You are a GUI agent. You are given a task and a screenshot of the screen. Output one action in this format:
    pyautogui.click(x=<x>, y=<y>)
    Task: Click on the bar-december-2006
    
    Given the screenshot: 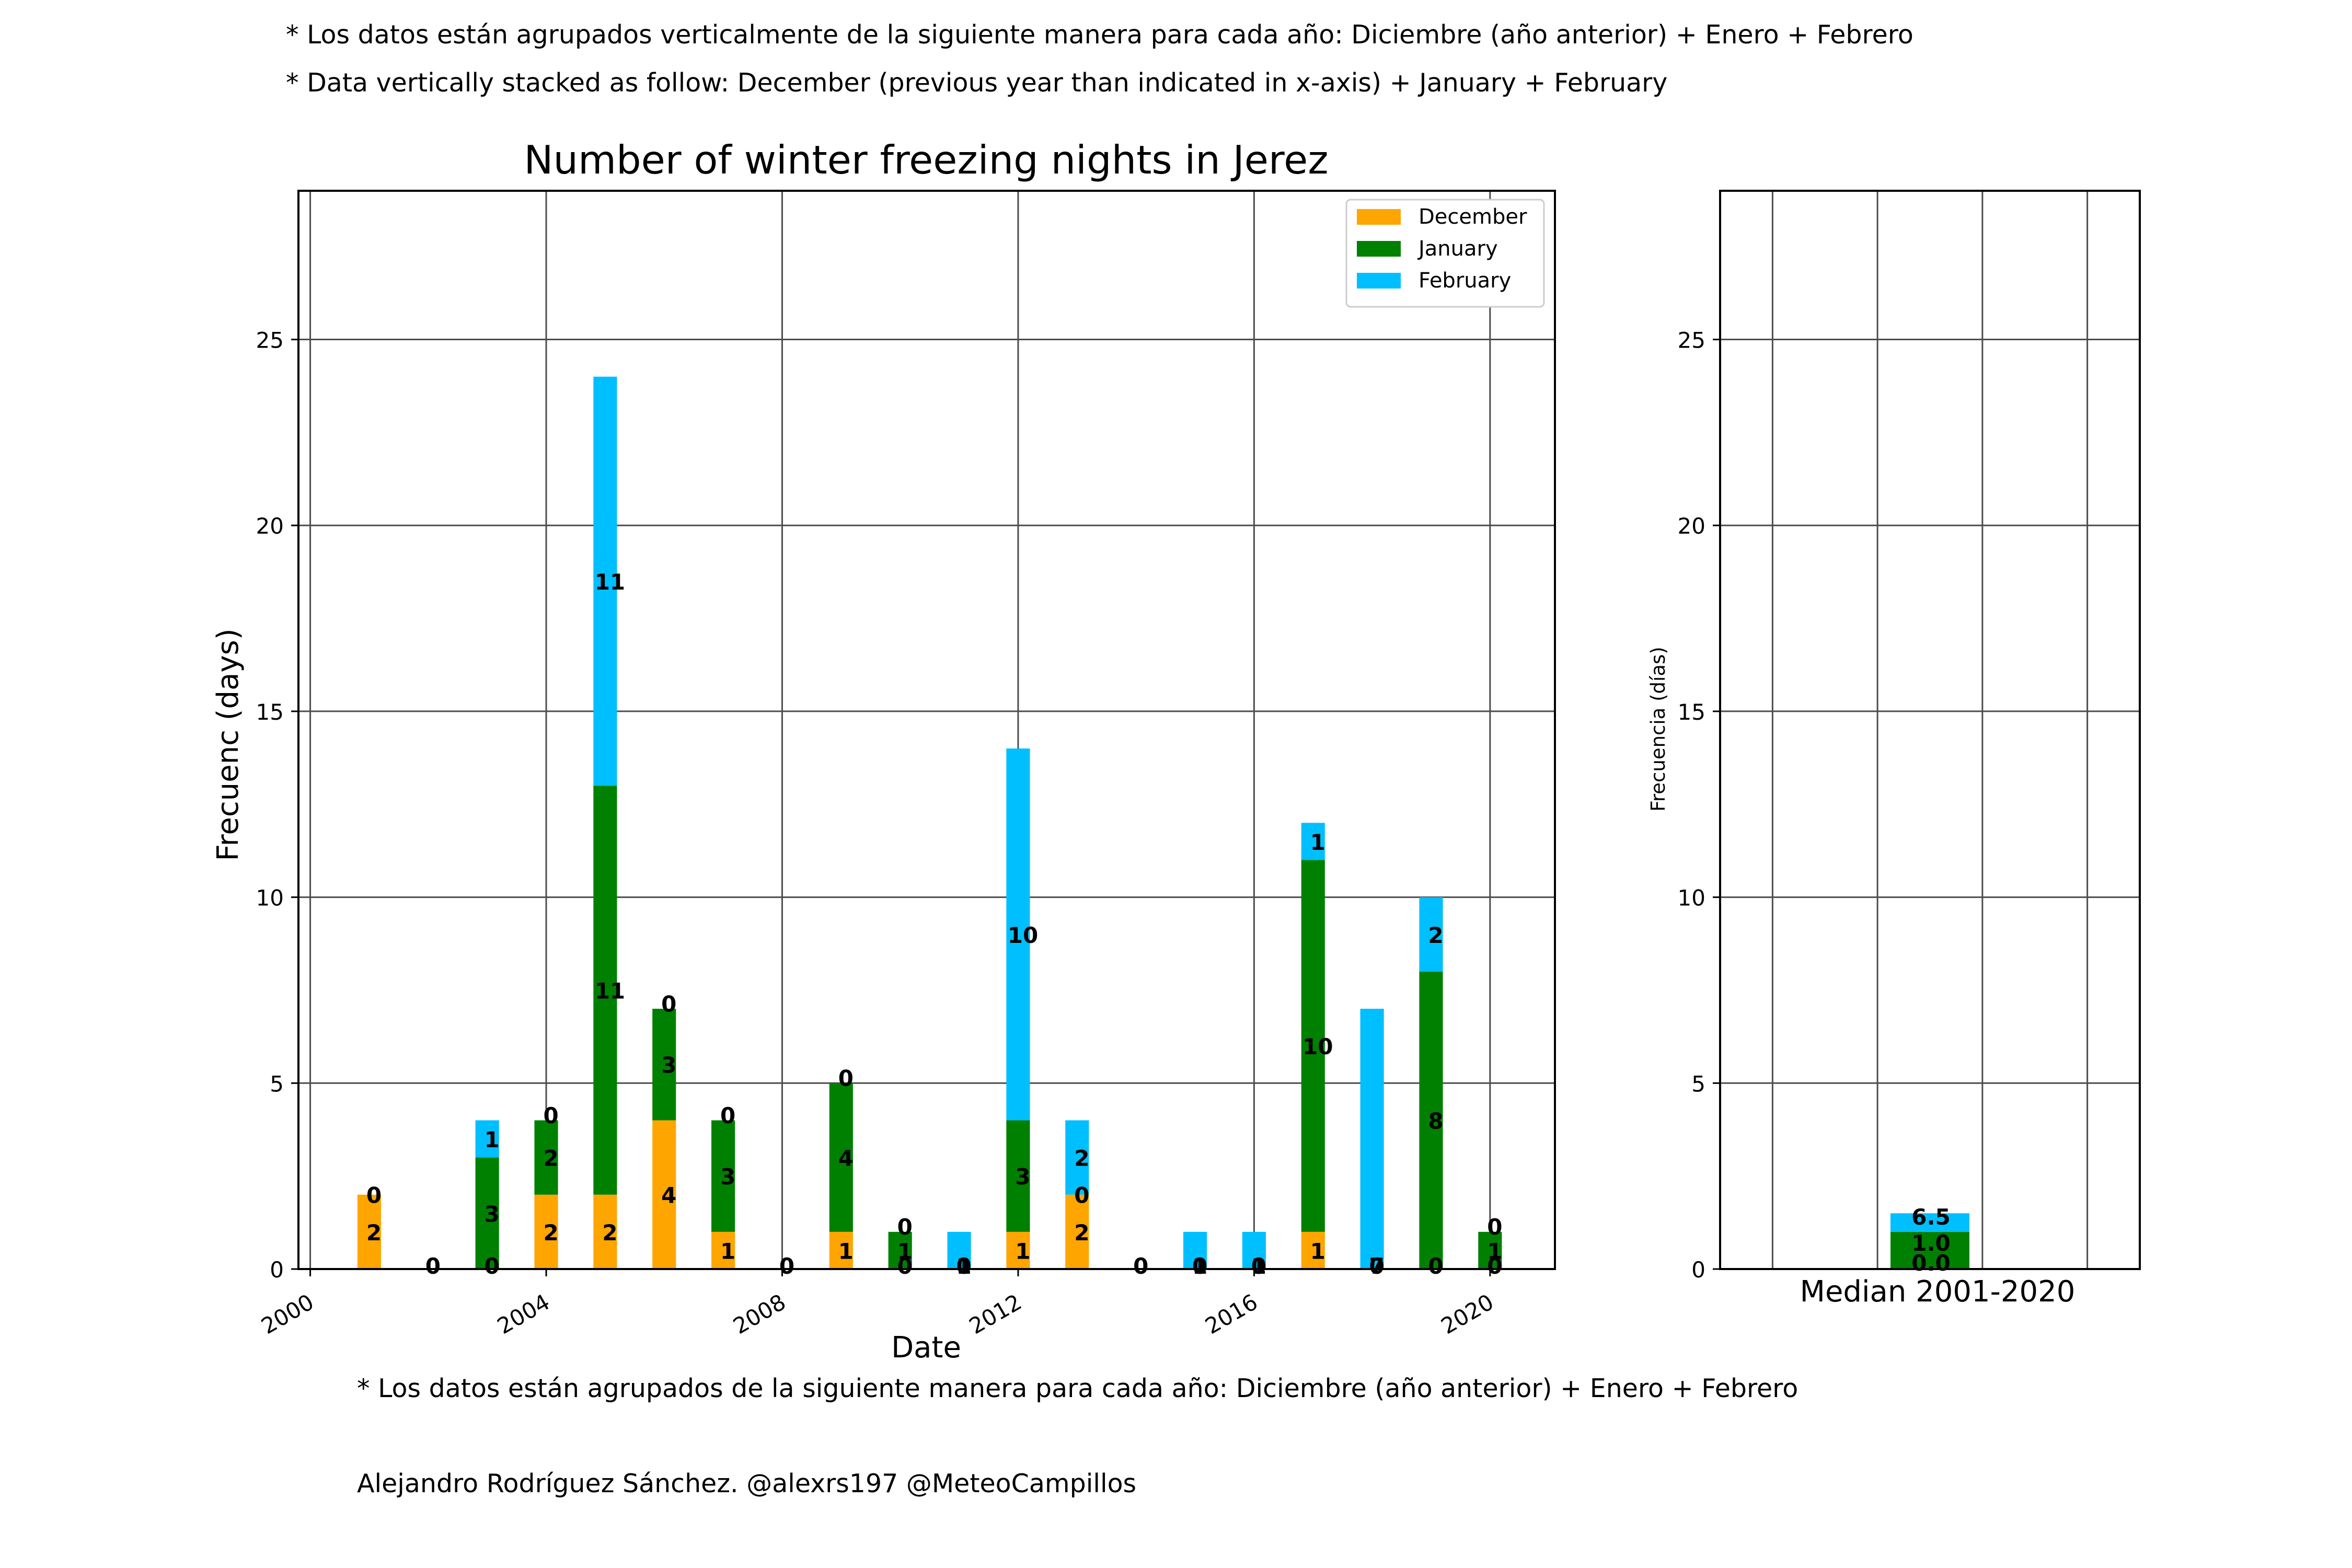 What is the action you would take?
    pyautogui.click(x=664, y=1194)
    